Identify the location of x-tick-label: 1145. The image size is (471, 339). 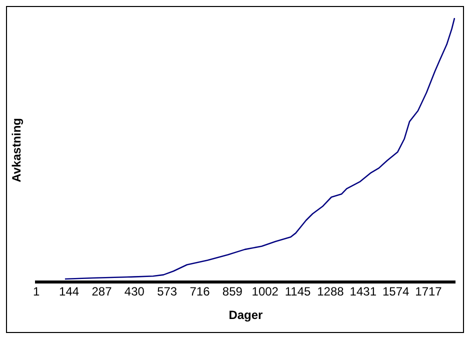
(298, 291).